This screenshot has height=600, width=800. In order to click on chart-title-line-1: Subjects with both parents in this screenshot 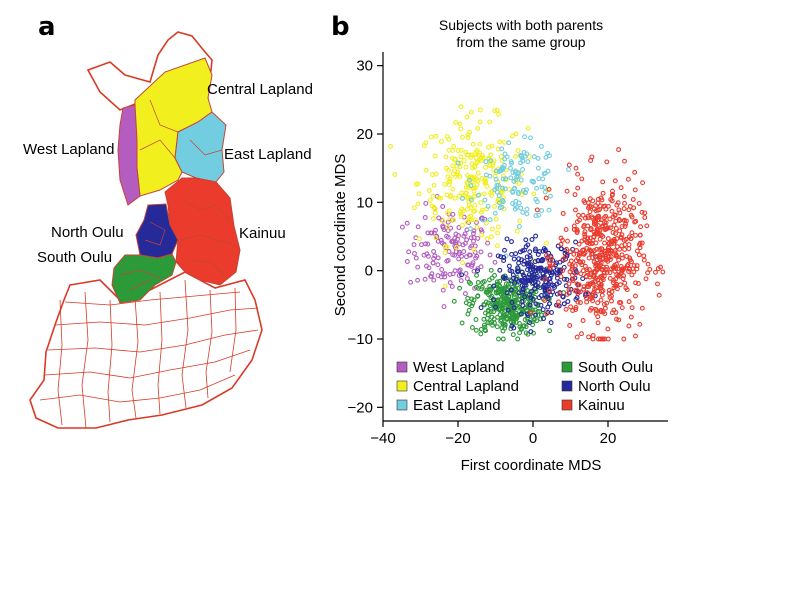, I will do `click(521, 25)`.